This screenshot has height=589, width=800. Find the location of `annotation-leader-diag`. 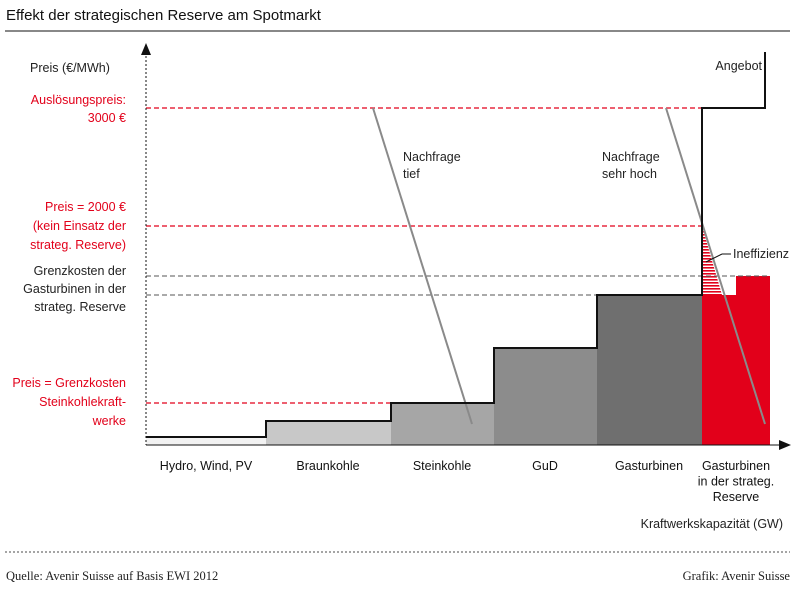

annotation-leader-diag is located at coordinates (714, 258).